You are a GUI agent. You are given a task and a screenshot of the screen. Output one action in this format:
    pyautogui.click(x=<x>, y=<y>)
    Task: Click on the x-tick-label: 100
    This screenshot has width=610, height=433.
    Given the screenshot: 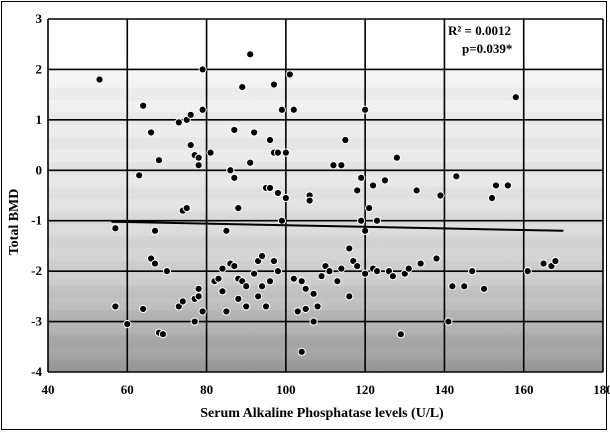 What is the action you would take?
    pyautogui.click(x=286, y=389)
    